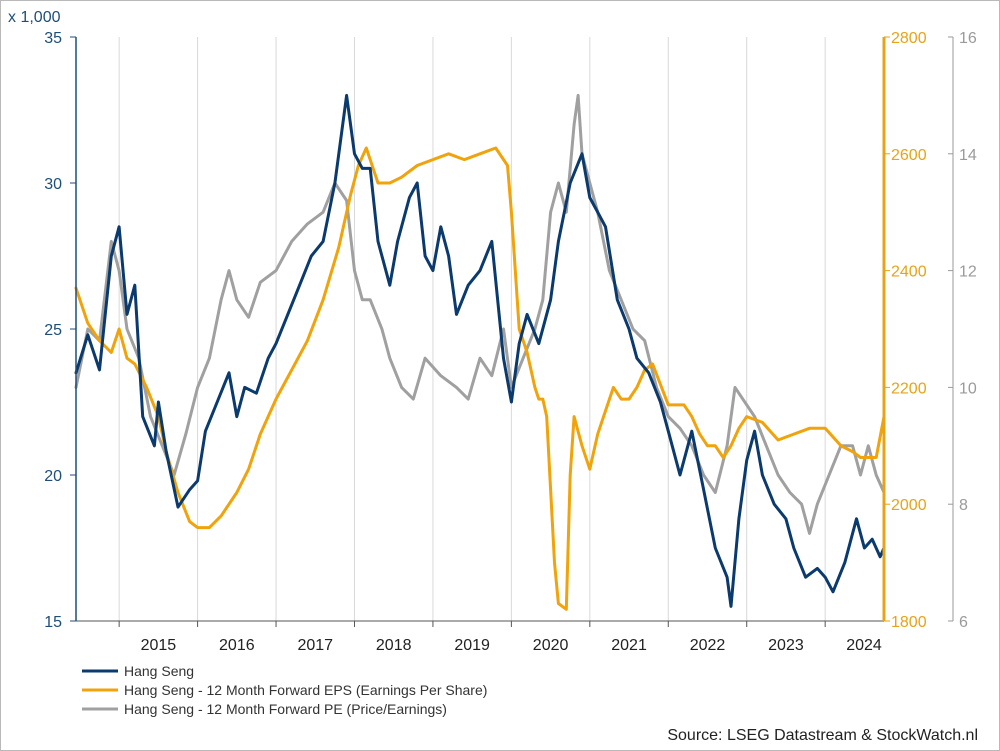 The height and width of the screenshot is (751, 1000). Describe the element at coordinates (968, 272) in the screenshot. I see `right-pe-tick-label: 12` at that location.